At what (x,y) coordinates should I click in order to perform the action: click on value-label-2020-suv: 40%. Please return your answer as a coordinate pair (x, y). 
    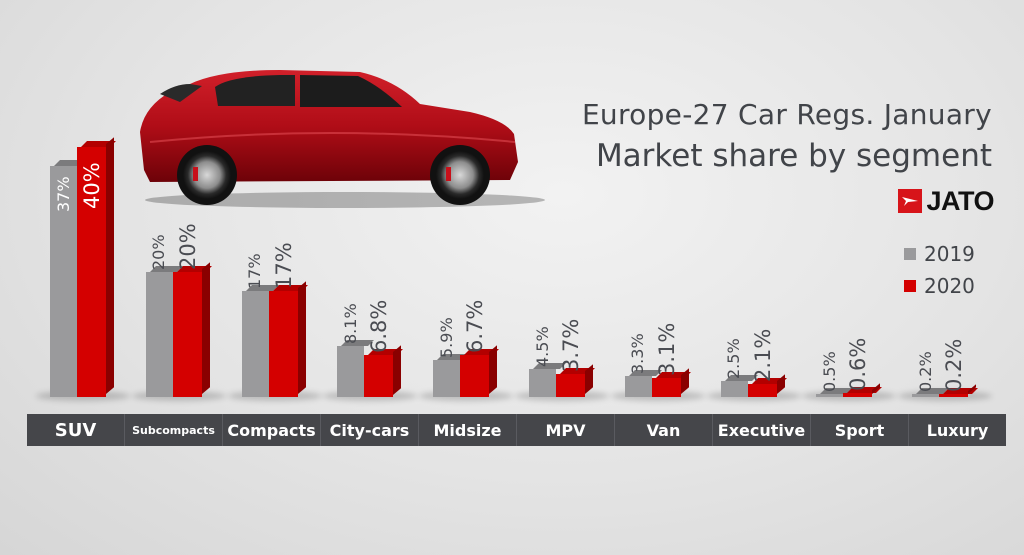
    Looking at the image, I should click on (92, 185).